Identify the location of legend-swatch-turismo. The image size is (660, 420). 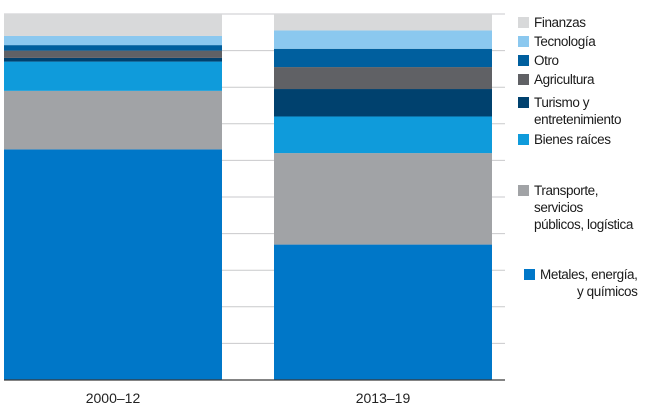
(523, 102).